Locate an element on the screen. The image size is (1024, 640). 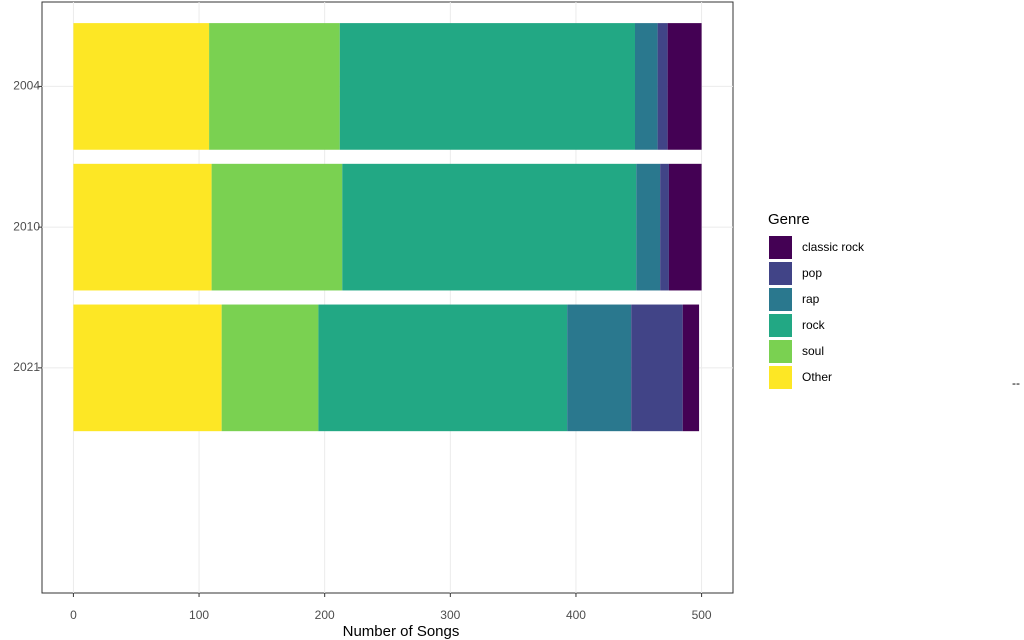
legend-title: Genre is located at coordinates (789, 219).